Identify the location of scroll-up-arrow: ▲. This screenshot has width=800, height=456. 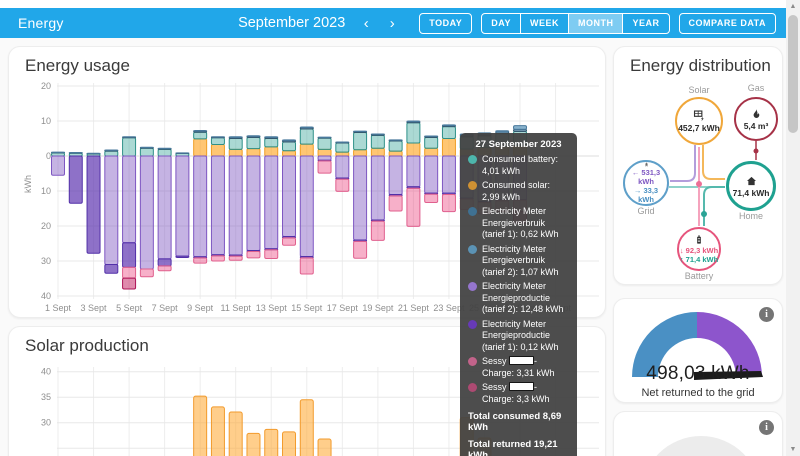
(793, 6).